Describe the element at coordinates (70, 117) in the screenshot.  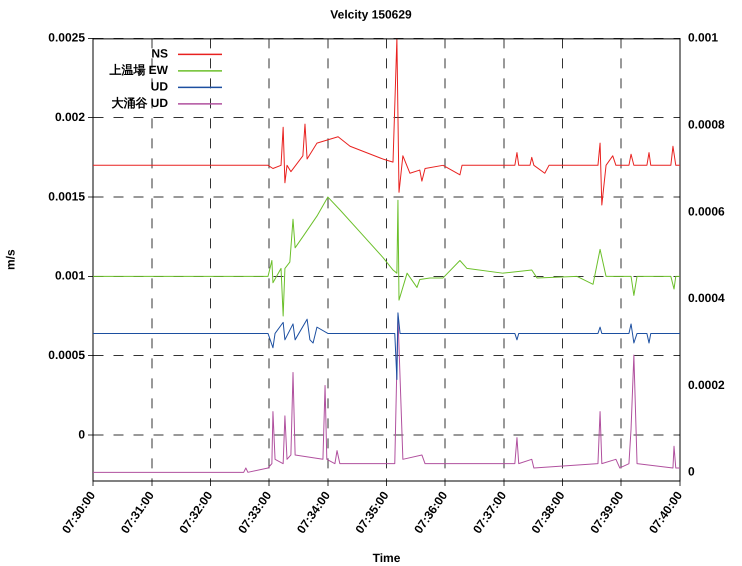
I see `y-tick-label: 0.002` at that location.